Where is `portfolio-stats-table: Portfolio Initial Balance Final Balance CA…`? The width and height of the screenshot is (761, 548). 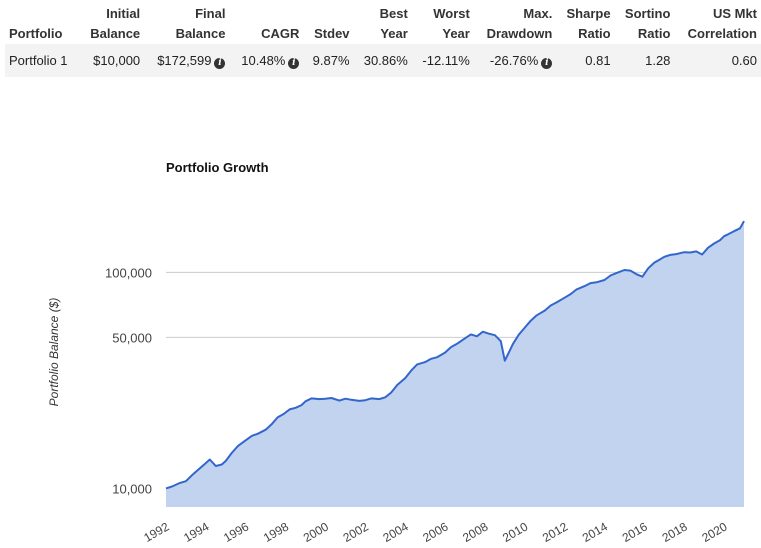
portfolio-stats-table: Portfolio Initial Balance Final Balance CA… is located at coordinates (383, 40).